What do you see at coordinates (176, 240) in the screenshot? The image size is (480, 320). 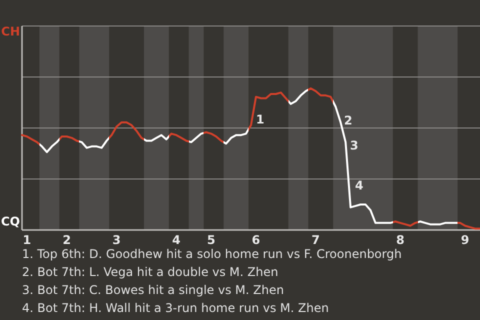 I see `x-tick-label: 4` at bounding box center [176, 240].